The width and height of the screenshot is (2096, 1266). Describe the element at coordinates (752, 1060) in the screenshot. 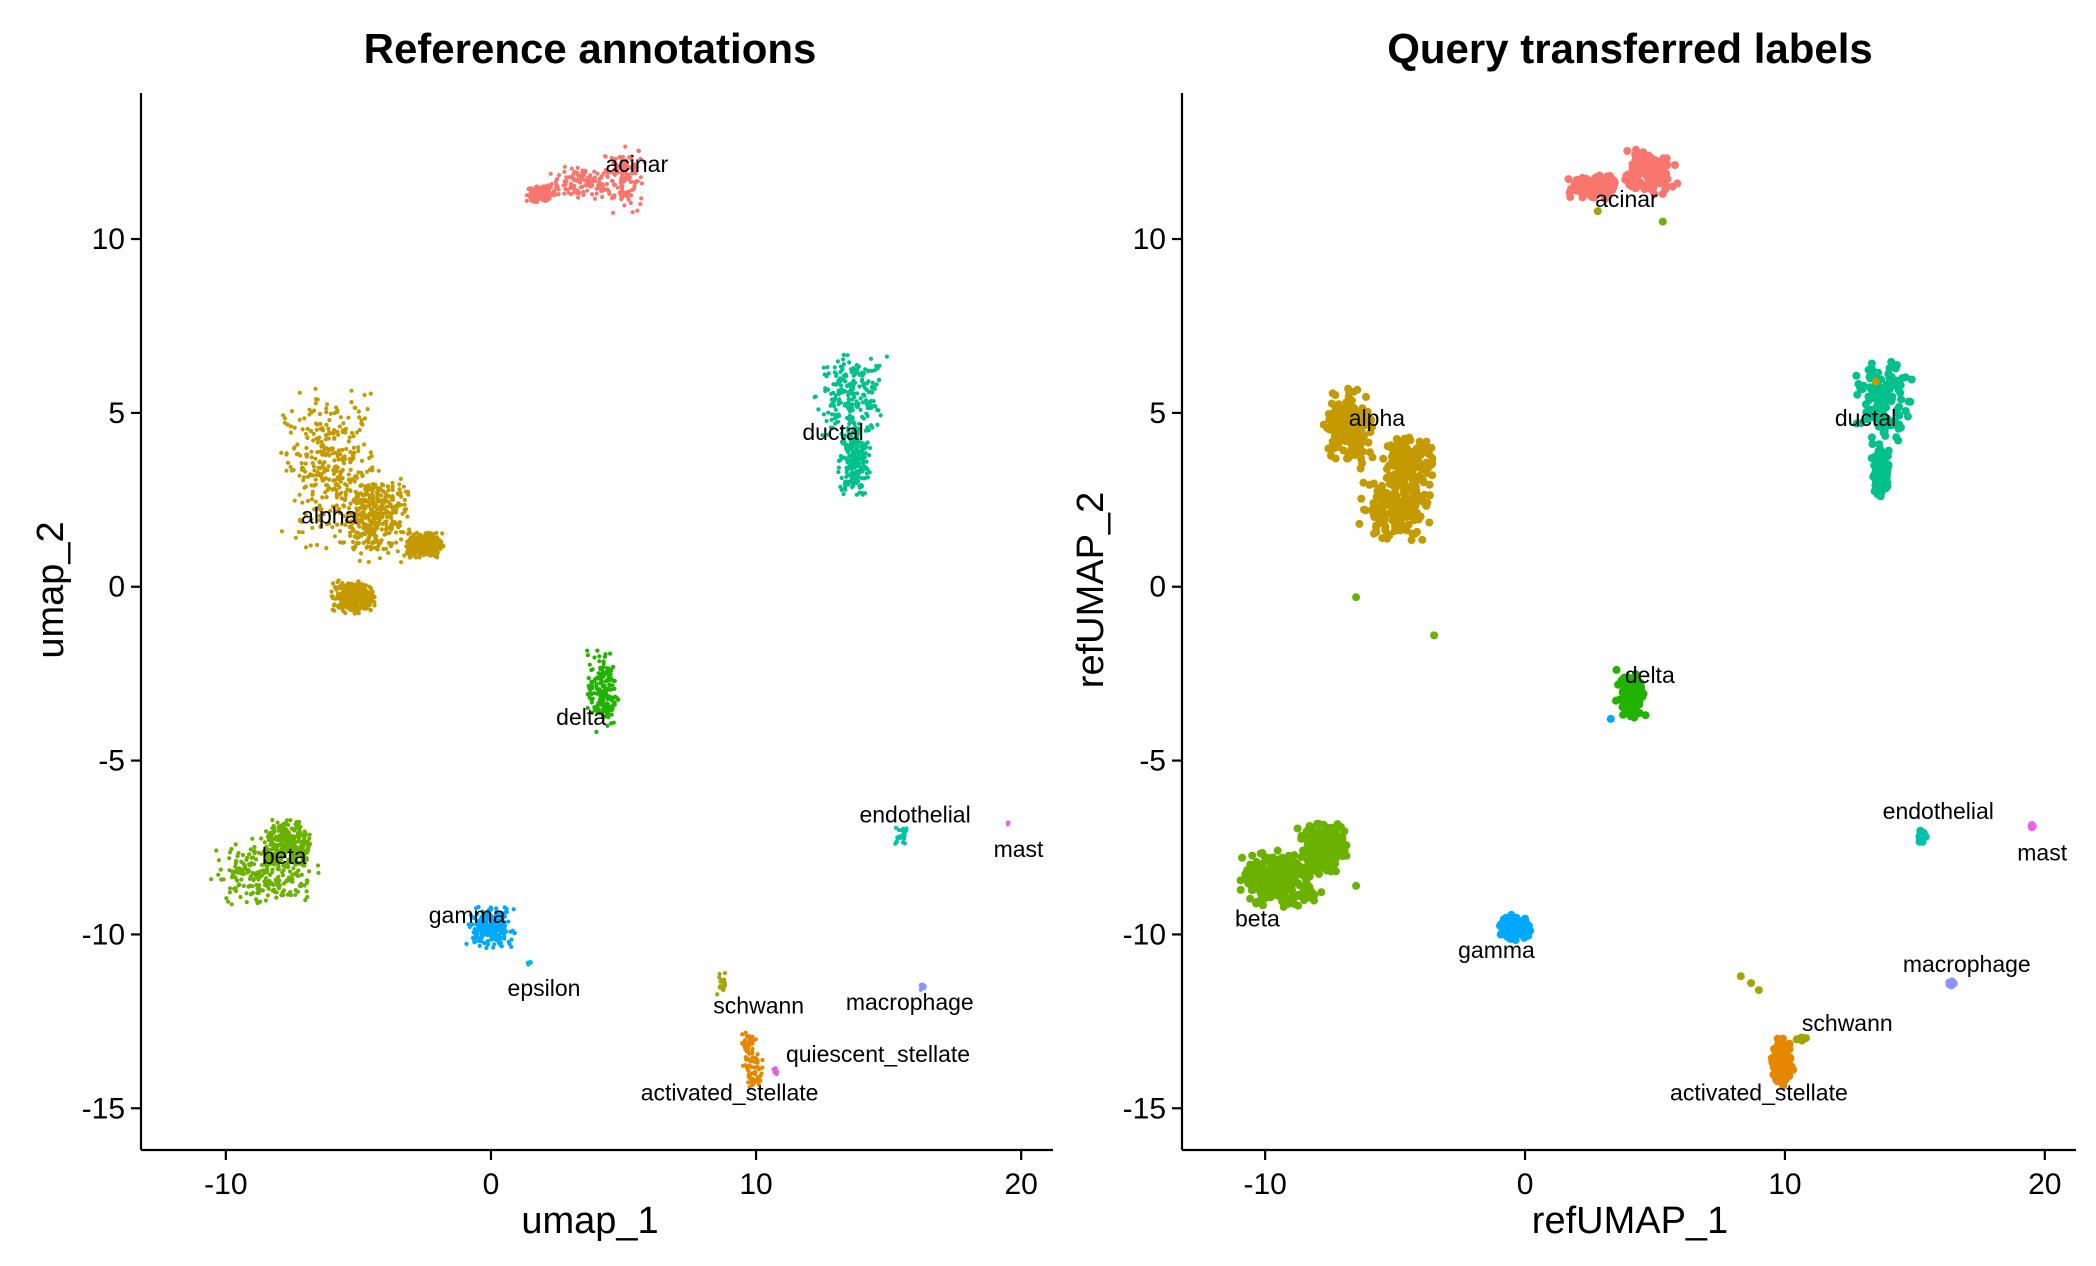

I see `cluster-points-activated-stellate` at that location.